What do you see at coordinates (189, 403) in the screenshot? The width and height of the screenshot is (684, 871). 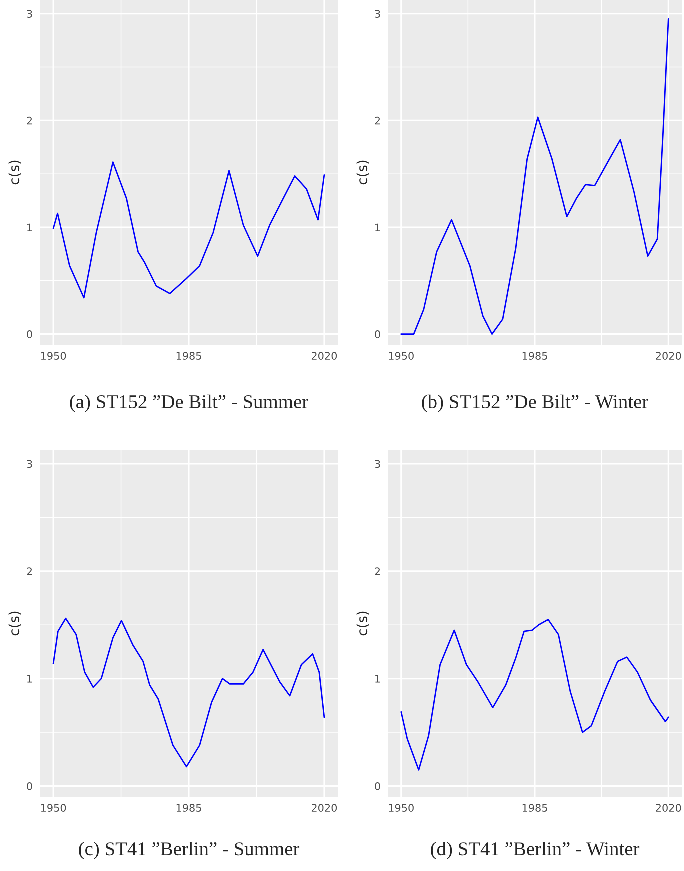 I see `text: (a) ST152 ”De Bilt” - Summer` at bounding box center [189, 403].